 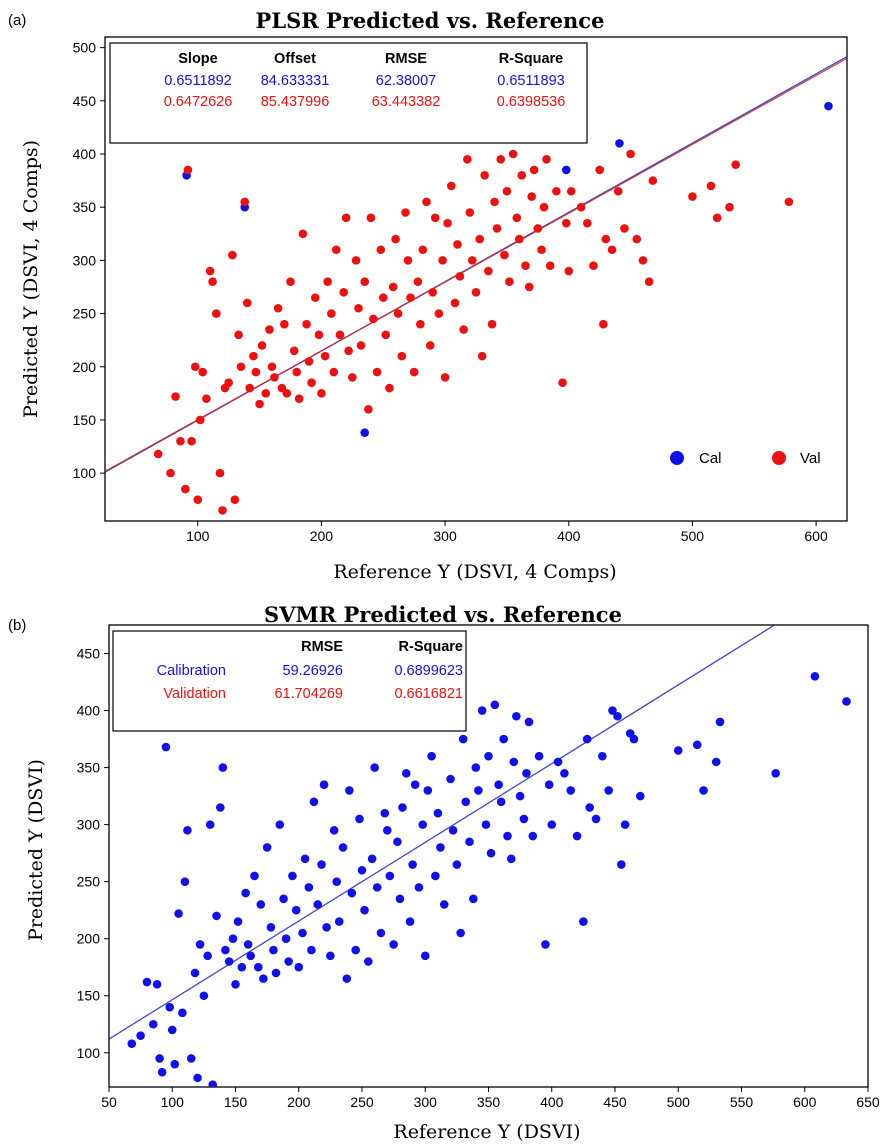 What do you see at coordinates (198, 536) in the screenshot?
I see `x-tick-label: 100` at bounding box center [198, 536].